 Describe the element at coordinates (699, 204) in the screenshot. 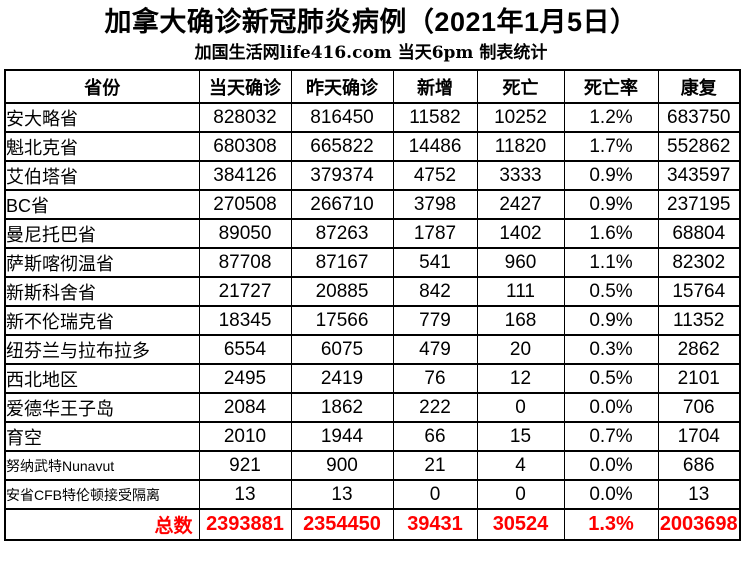

I see `value-cell: 237195` at that location.